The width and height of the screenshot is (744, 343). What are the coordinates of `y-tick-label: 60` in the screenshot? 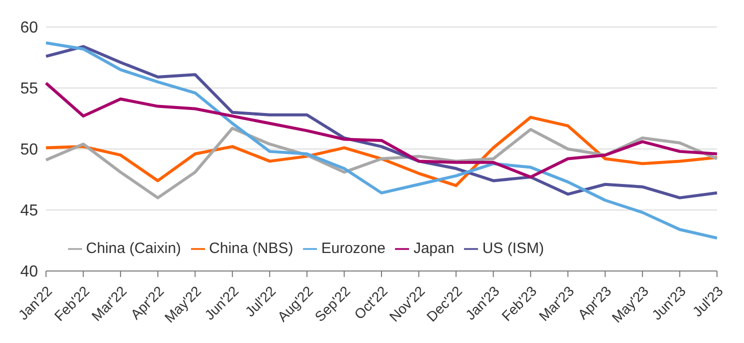 It's located at (29, 28).